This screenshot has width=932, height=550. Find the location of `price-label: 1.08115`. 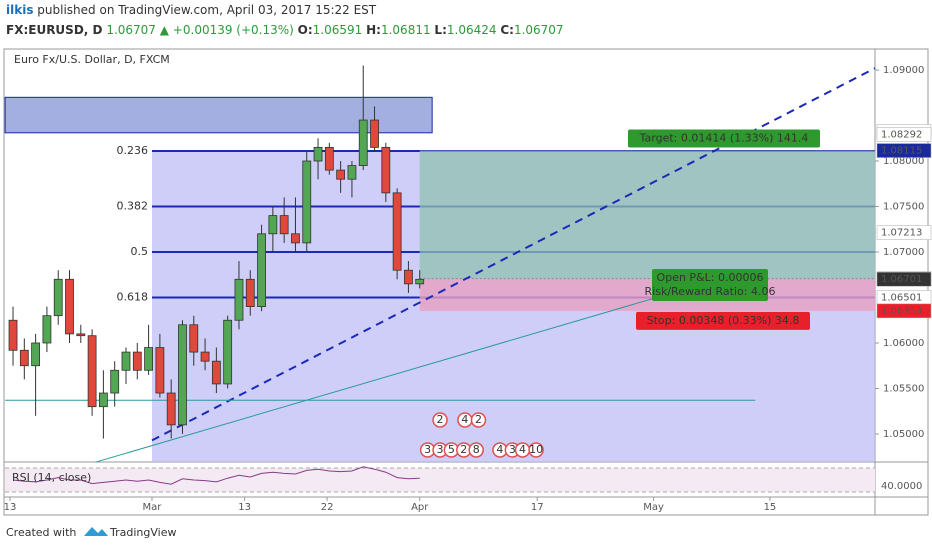

price-label: 1.08115 is located at coordinates (901, 151).